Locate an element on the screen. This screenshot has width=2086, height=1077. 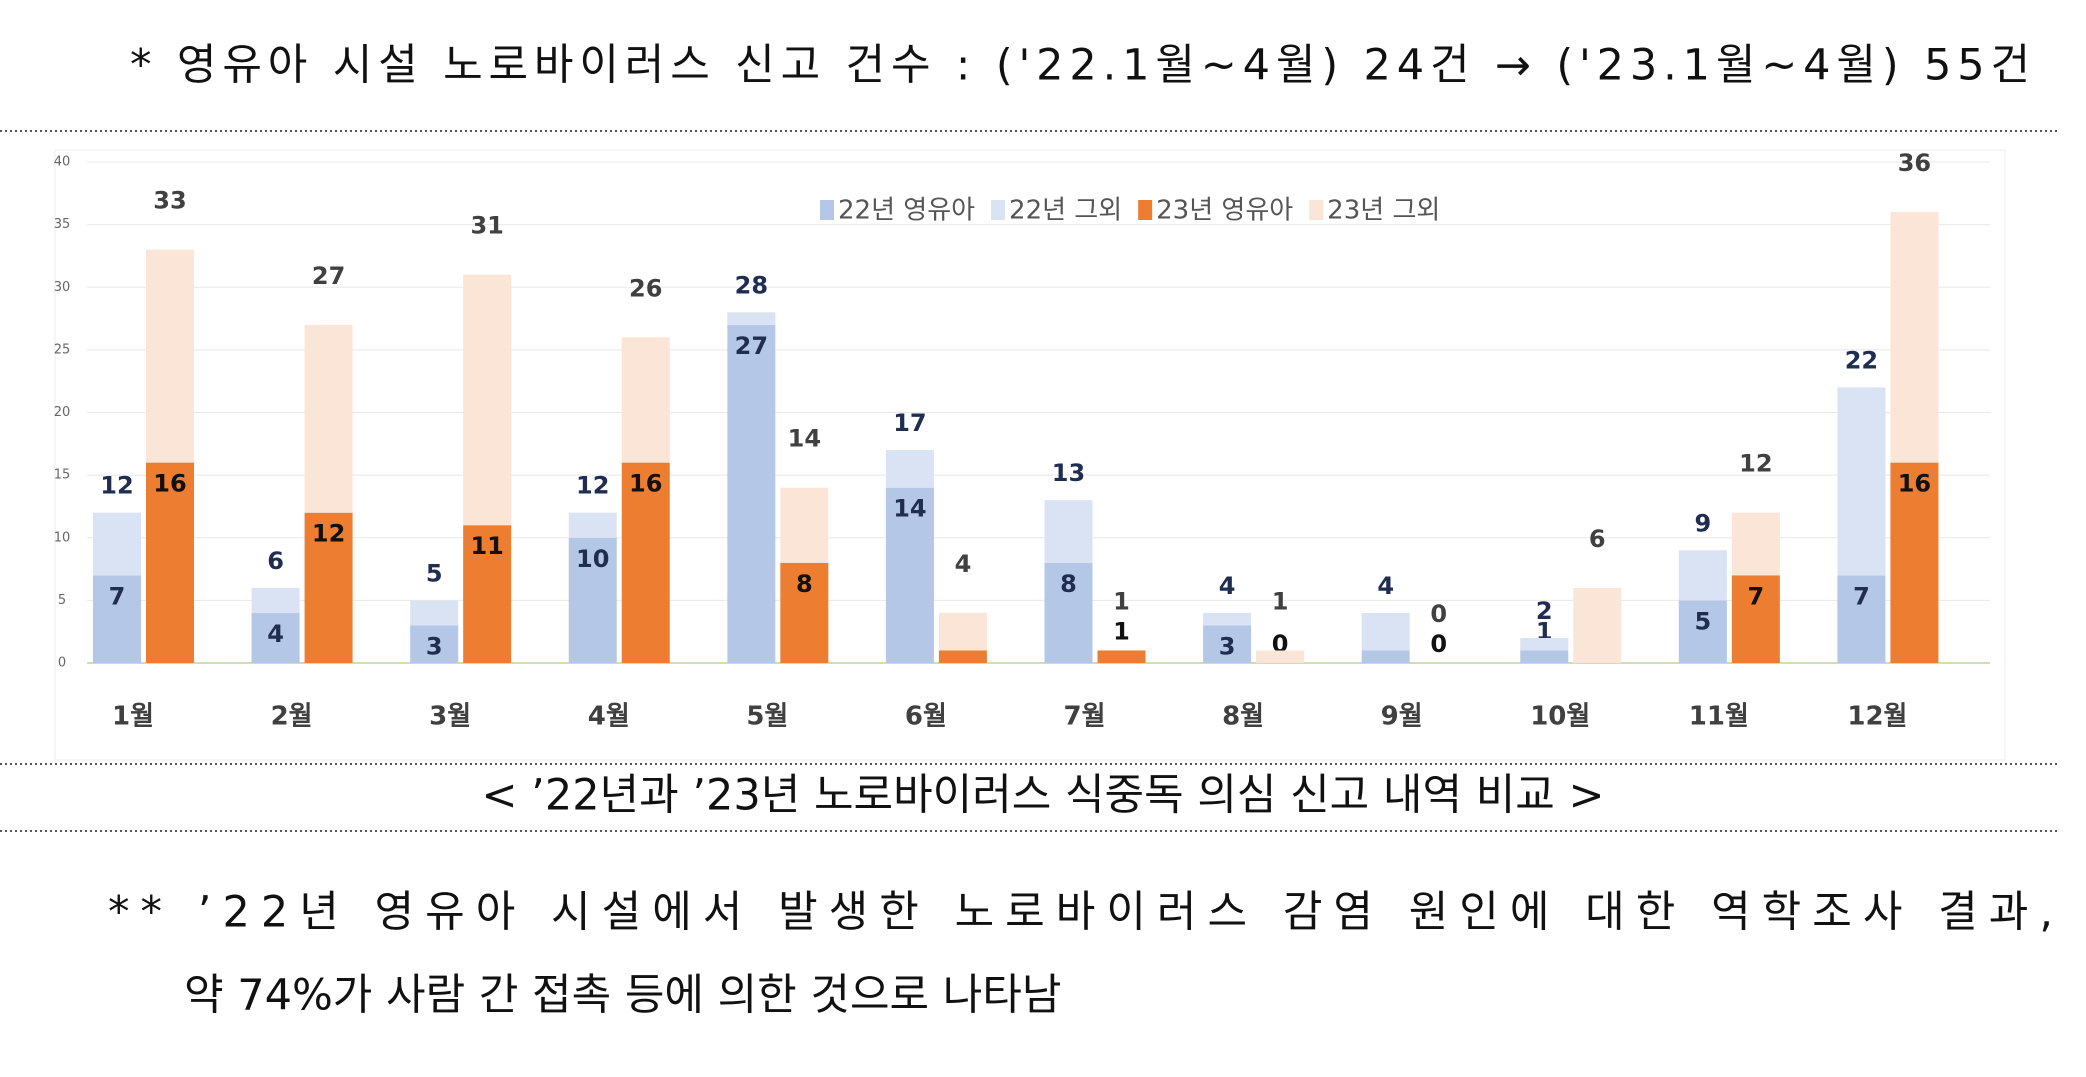
segment-label: 4 is located at coordinates (275, 634).